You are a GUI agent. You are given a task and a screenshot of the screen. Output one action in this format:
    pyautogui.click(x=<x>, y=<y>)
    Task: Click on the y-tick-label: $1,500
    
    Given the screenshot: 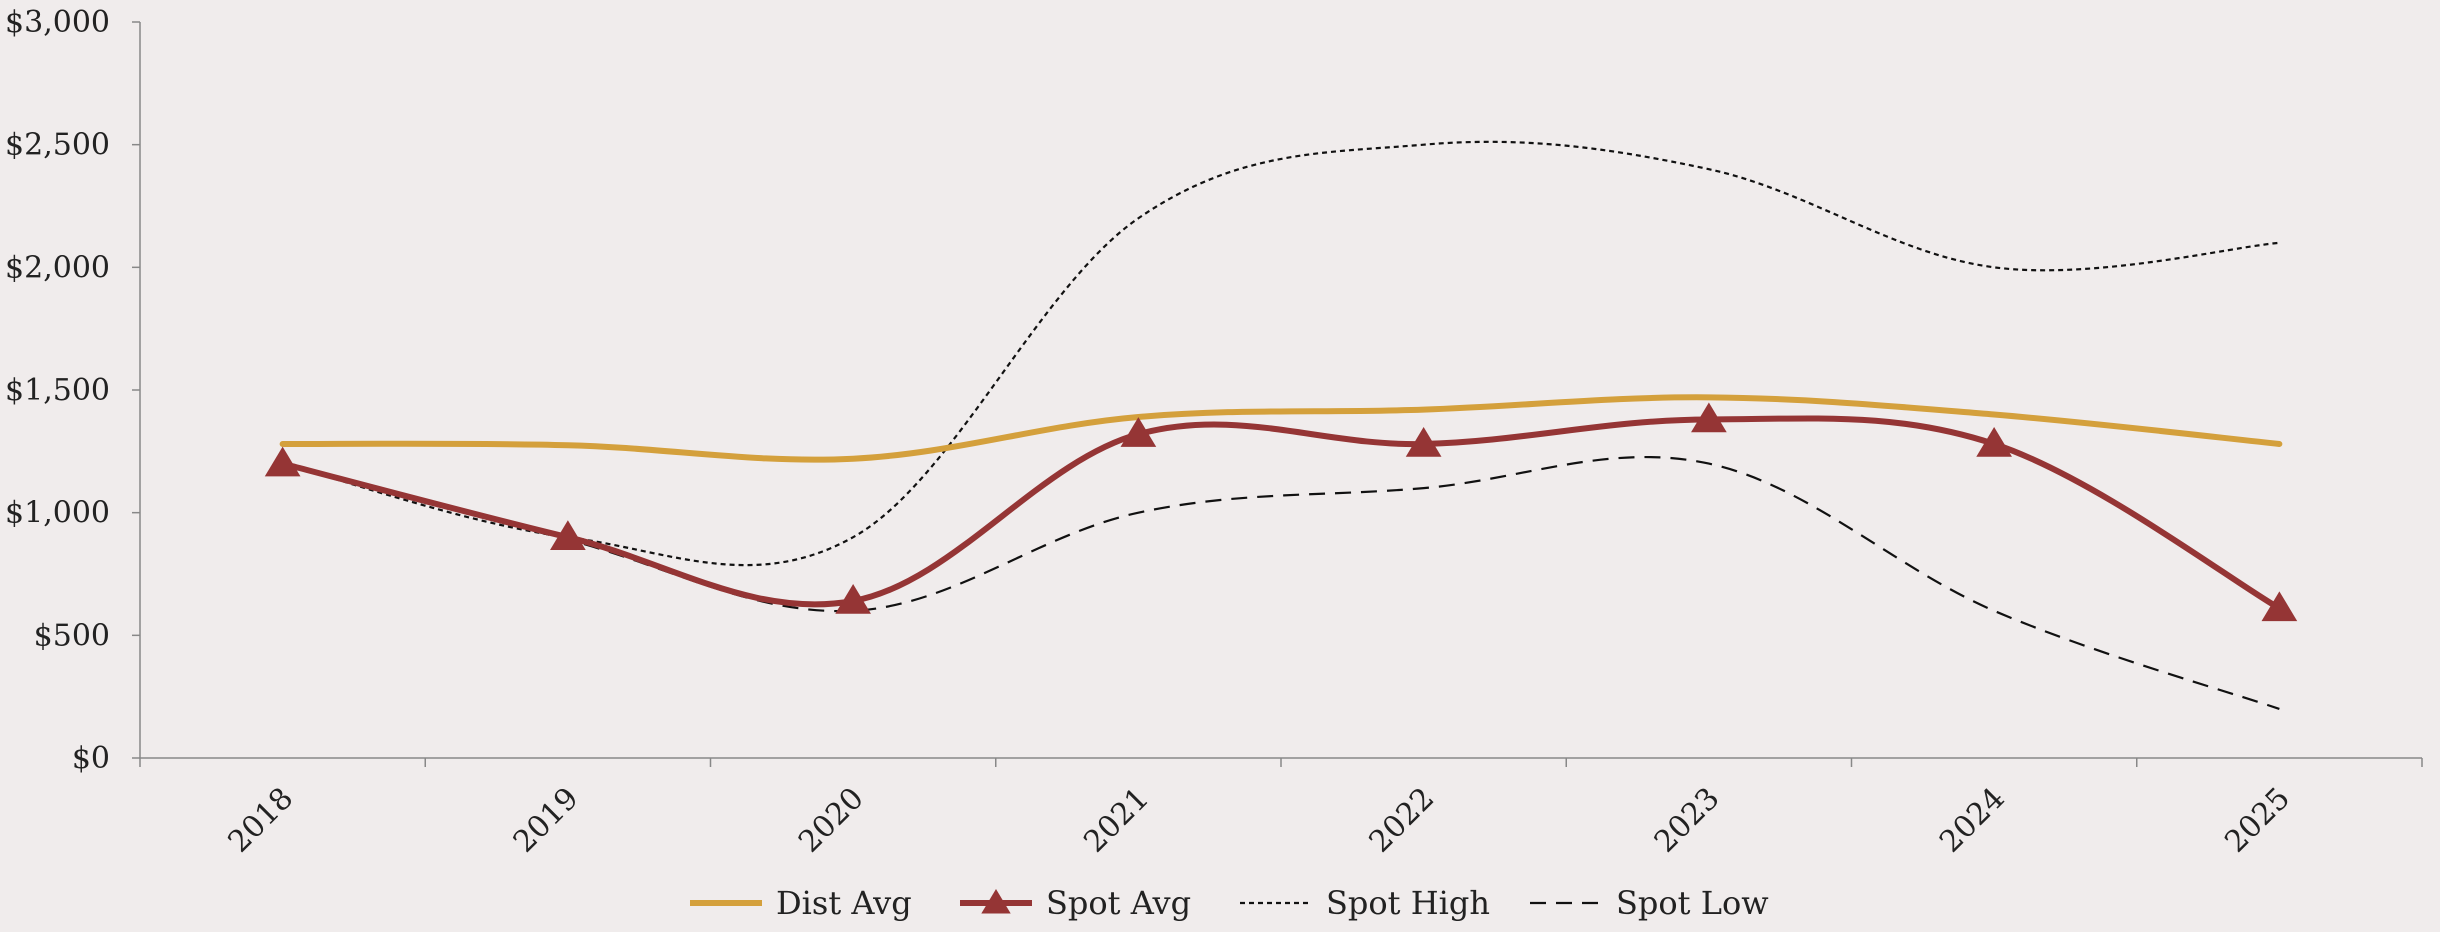 What is the action you would take?
    pyautogui.click(x=57, y=390)
    